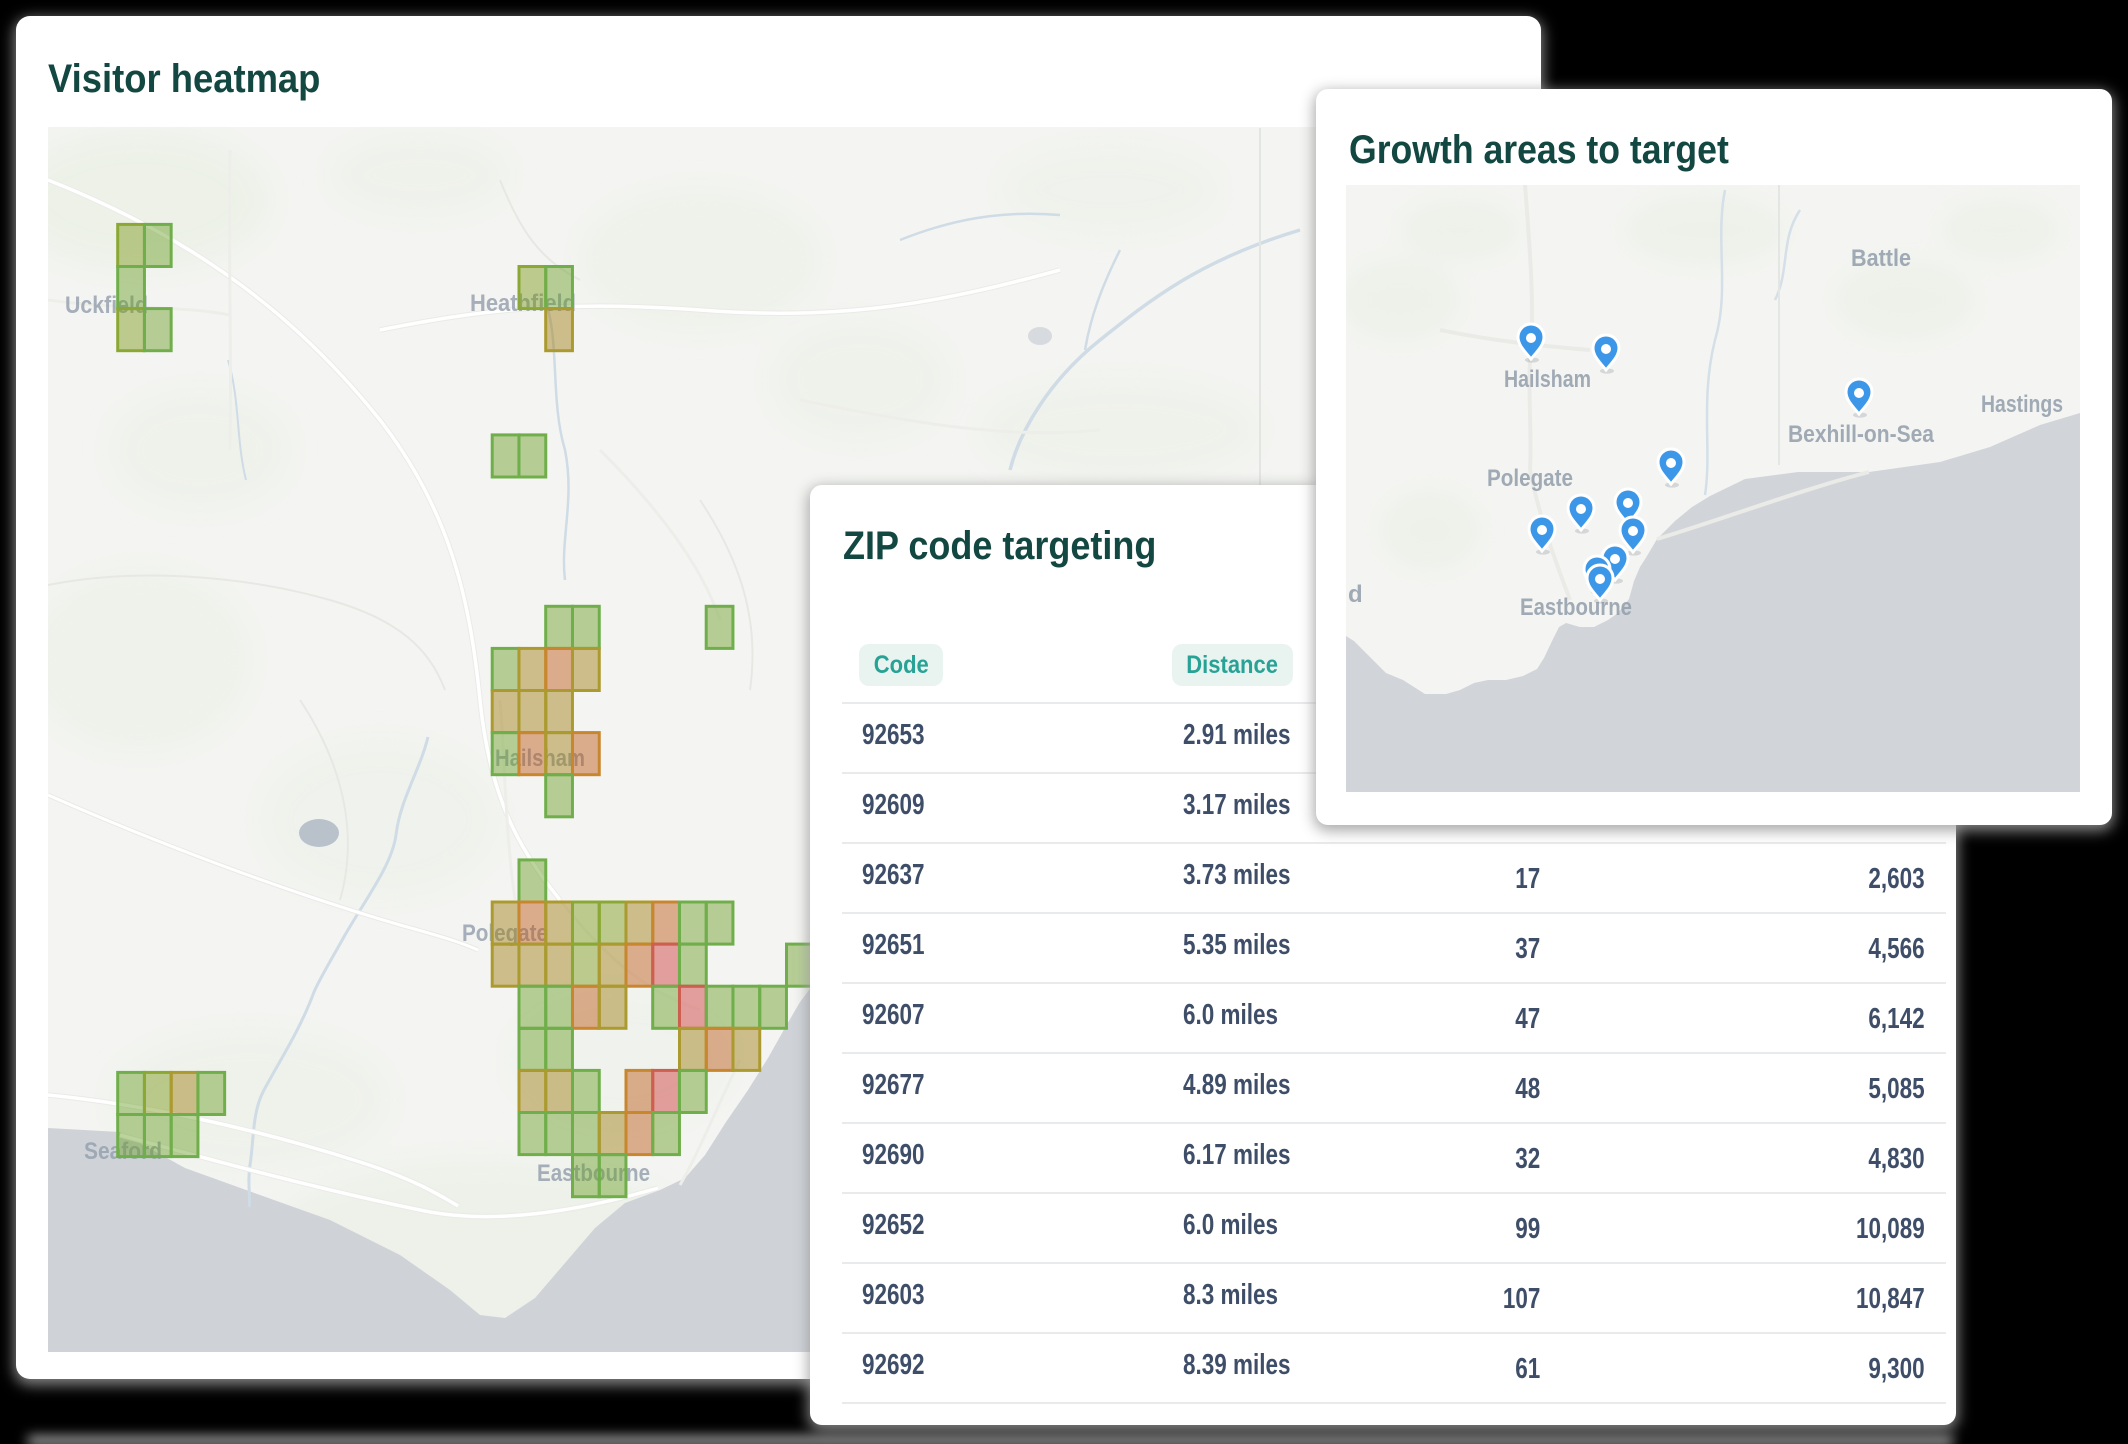 The image size is (2128, 1444). Describe the element at coordinates (123, 1151) in the screenshot. I see `svg-text: Seaford` at that location.